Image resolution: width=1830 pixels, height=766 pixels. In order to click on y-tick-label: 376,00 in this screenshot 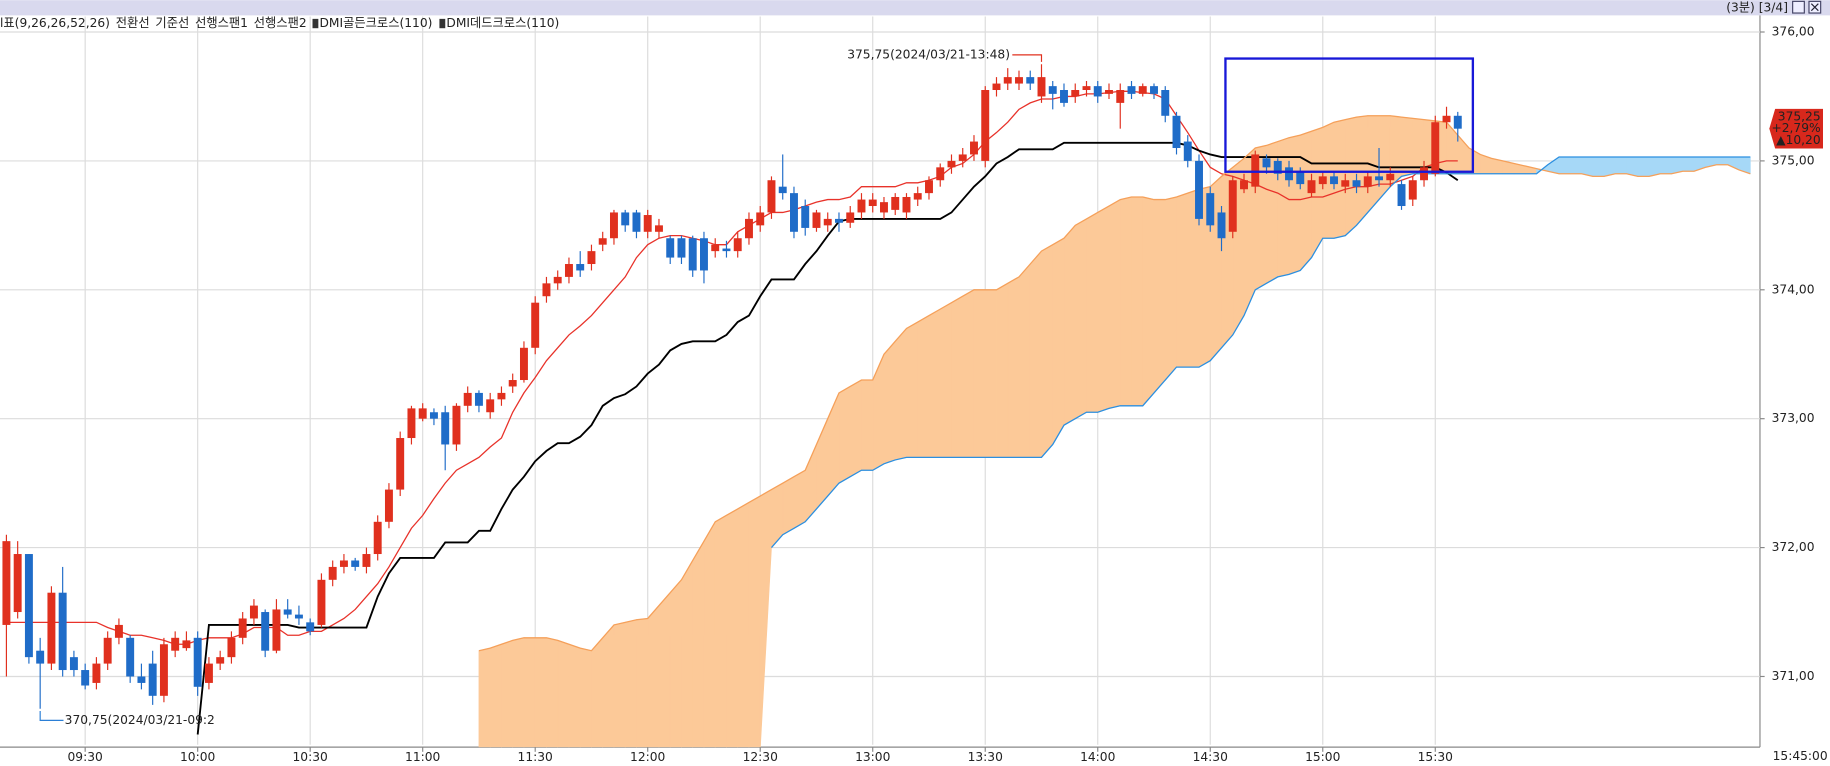, I will do `click(1793, 32)`.